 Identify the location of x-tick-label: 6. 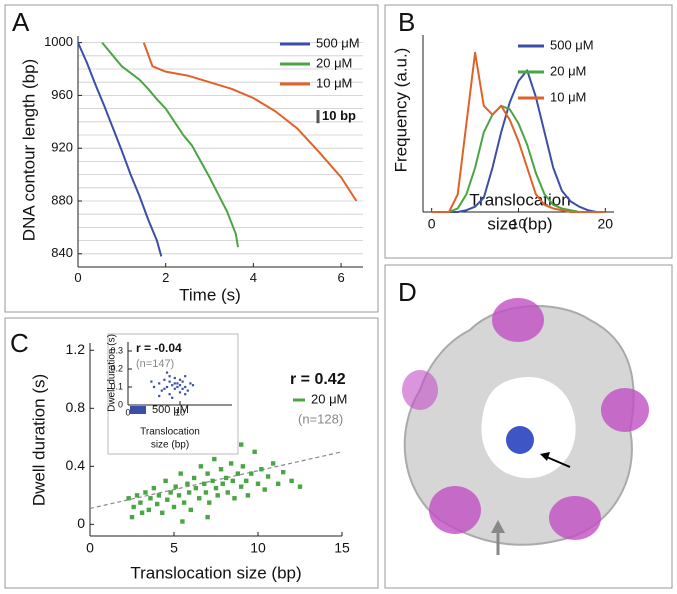
(340, 277).